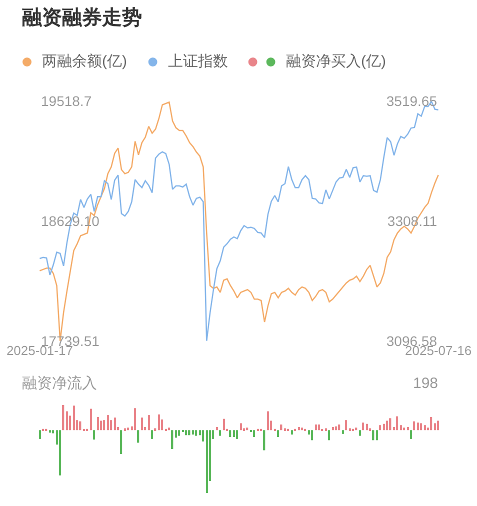  Describe the element at coordinates (66, 100) in the screenshot. I see `y-tick-label: 19518.7` at that location.